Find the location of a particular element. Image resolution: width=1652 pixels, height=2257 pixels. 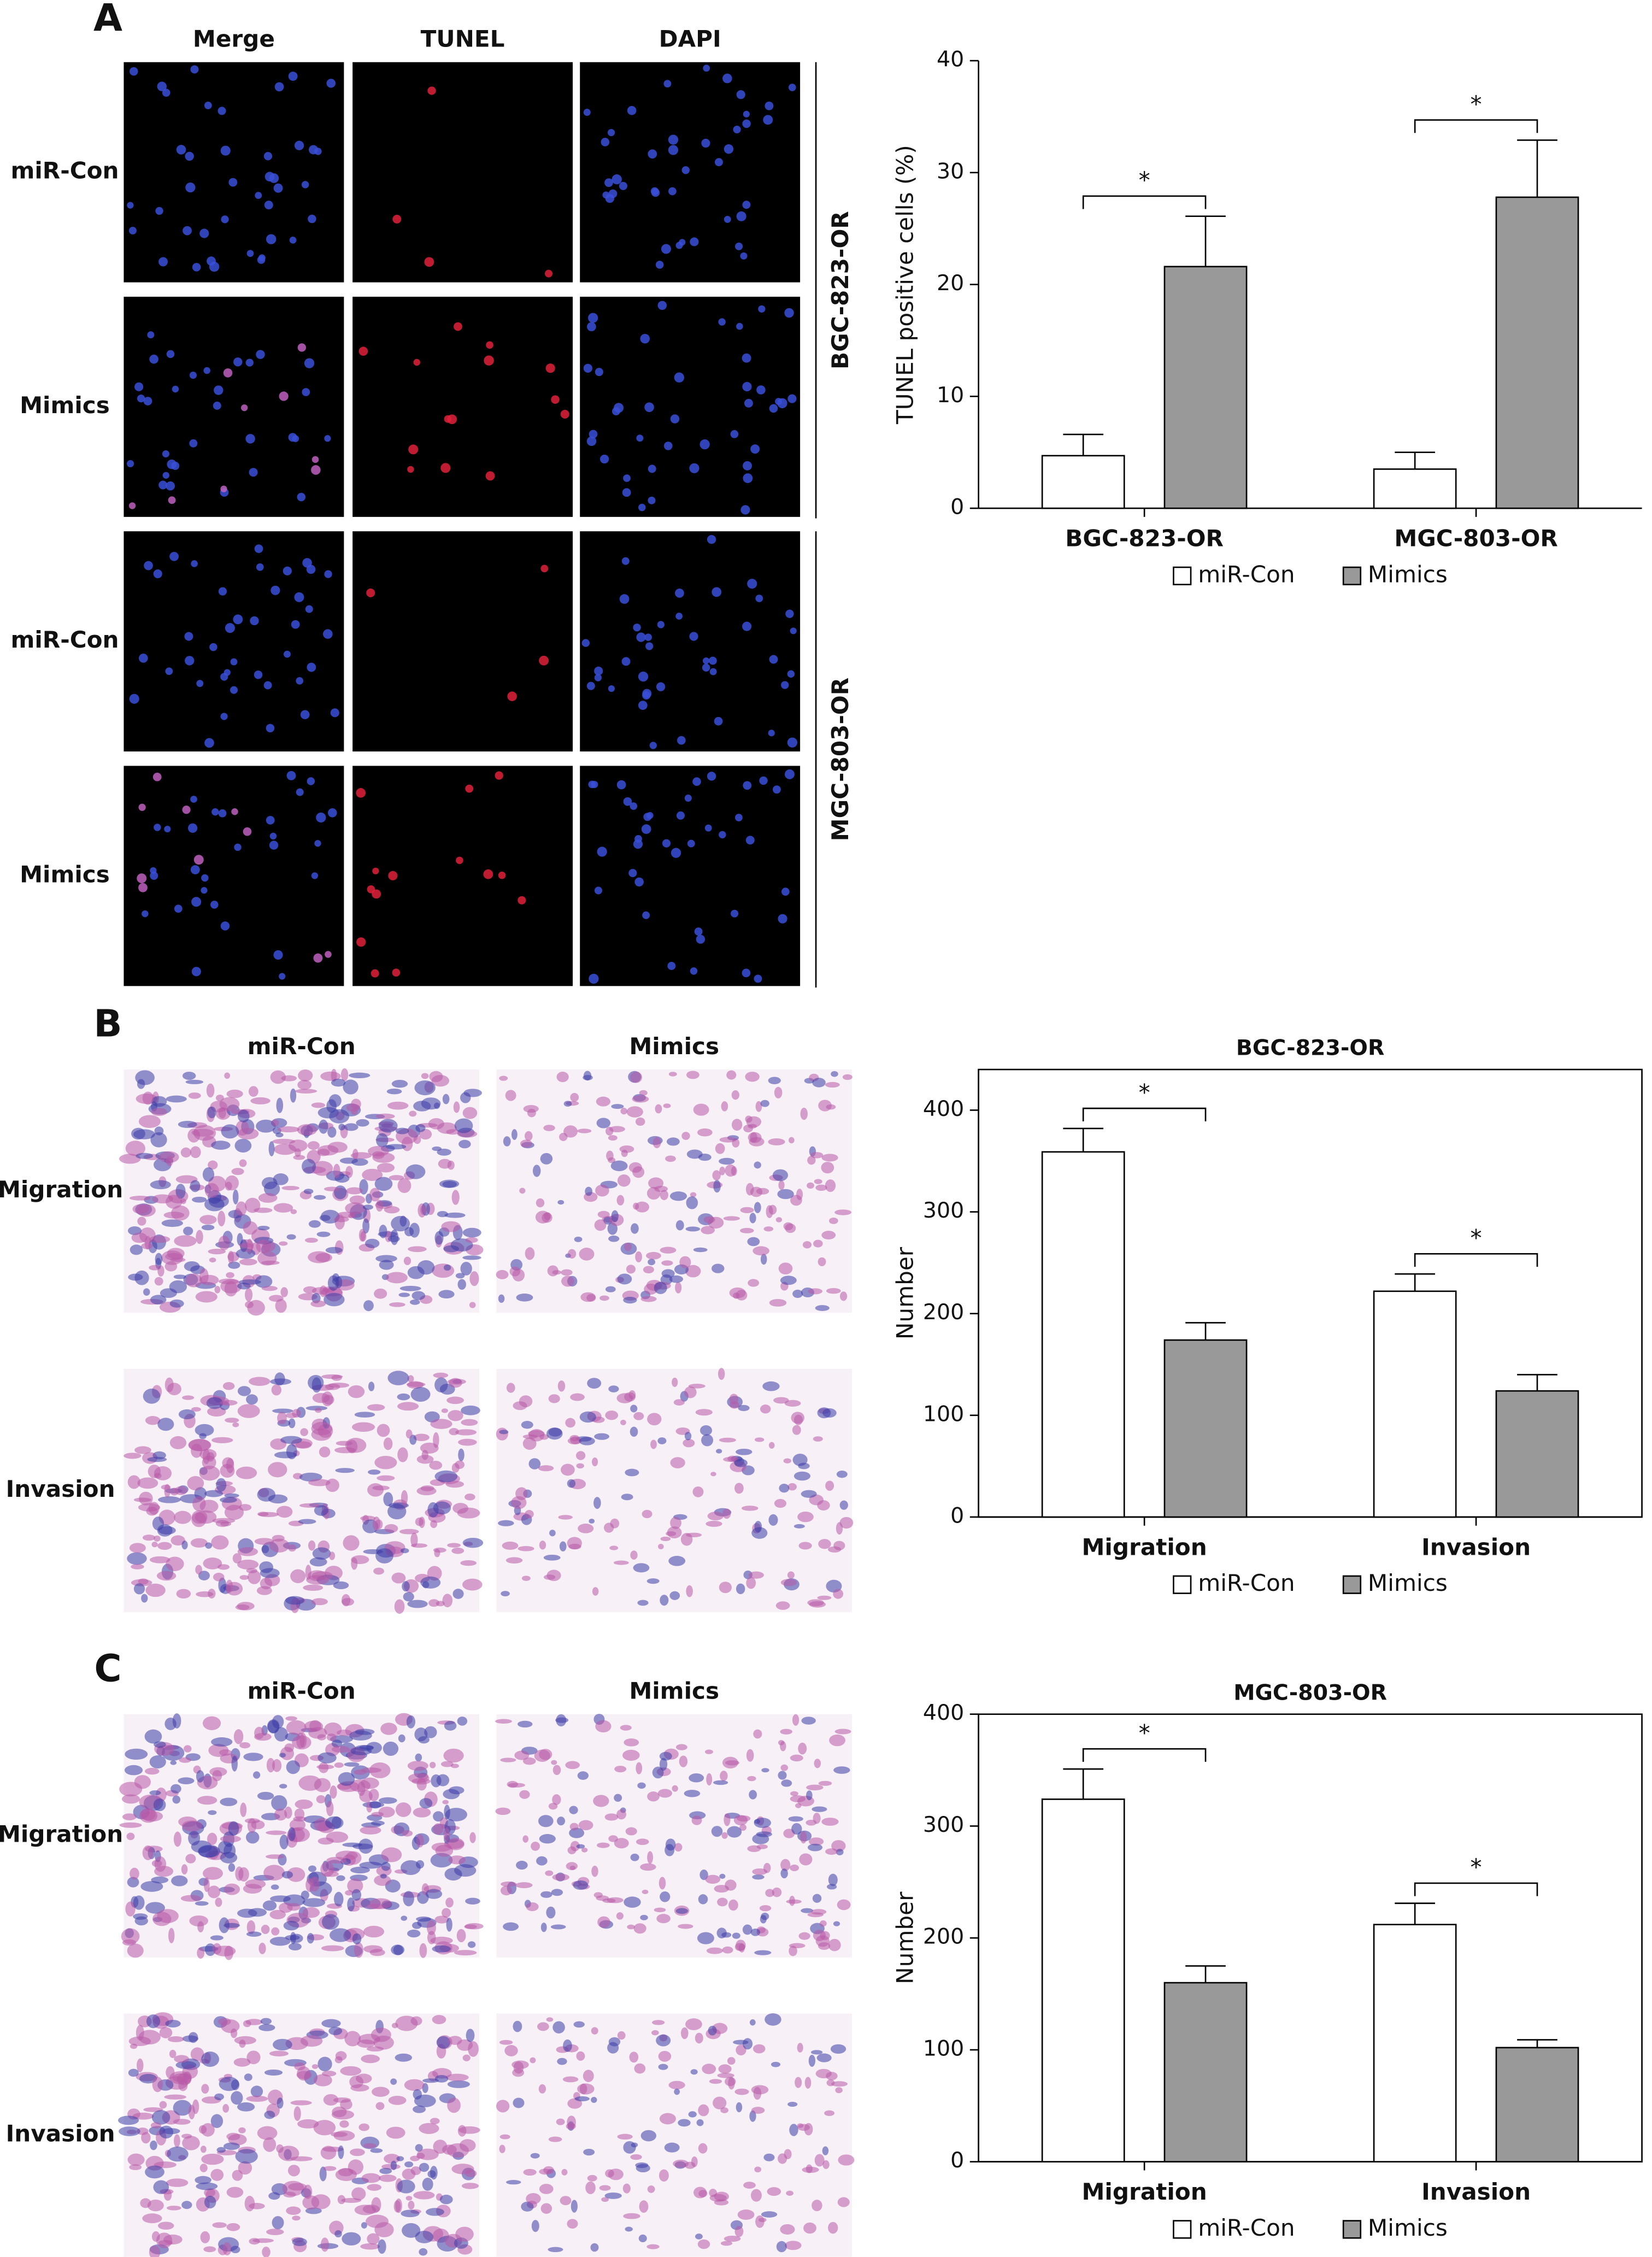

column-label: DAPI is located at coordinates (690, 39).